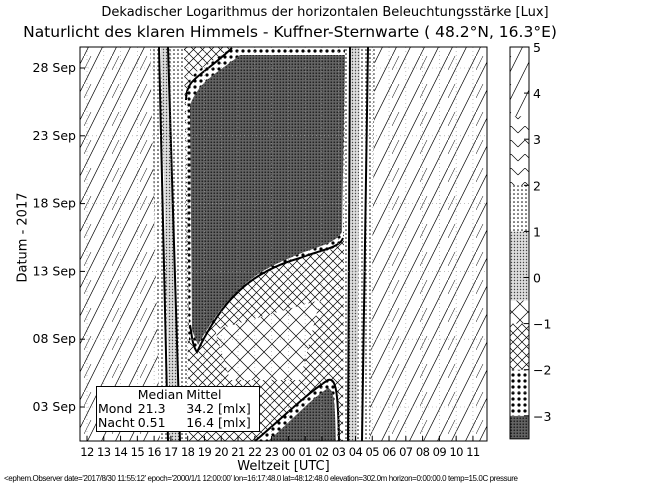 The width and height of the screenshot is (650, 490). Describe the element at coordinates (267, 340) in the screenshot. I see `moonlit-bright-region` at that location.